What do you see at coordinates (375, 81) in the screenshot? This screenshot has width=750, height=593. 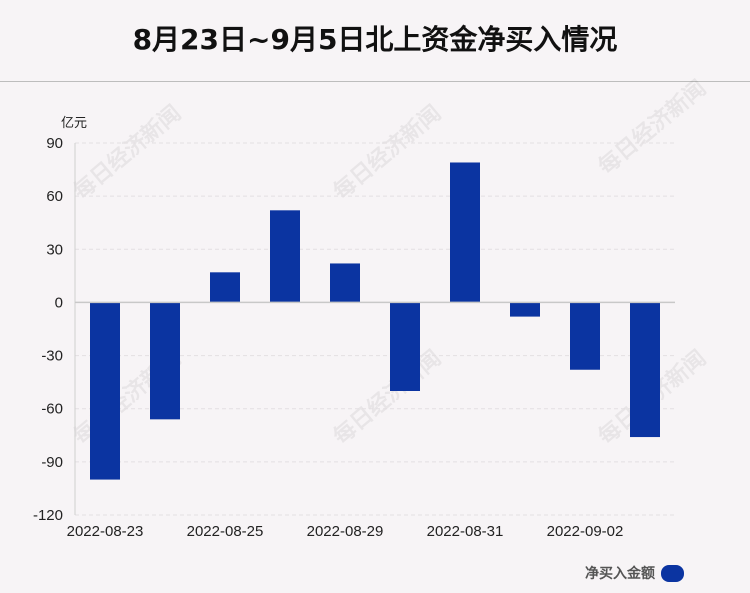 I see `title-divider` at bounding box center [375, 81].